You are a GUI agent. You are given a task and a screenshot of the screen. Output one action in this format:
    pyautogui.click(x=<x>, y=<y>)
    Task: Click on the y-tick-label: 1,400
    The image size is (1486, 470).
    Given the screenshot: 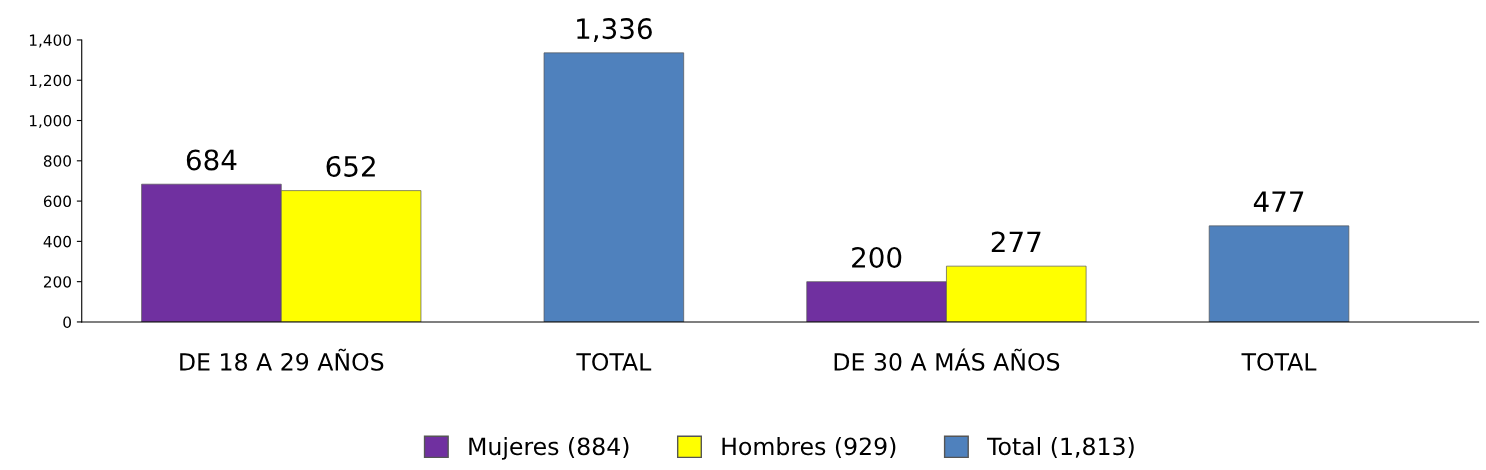 What is the action you would take?
    pyautogui.click(x=50, y=41)
    